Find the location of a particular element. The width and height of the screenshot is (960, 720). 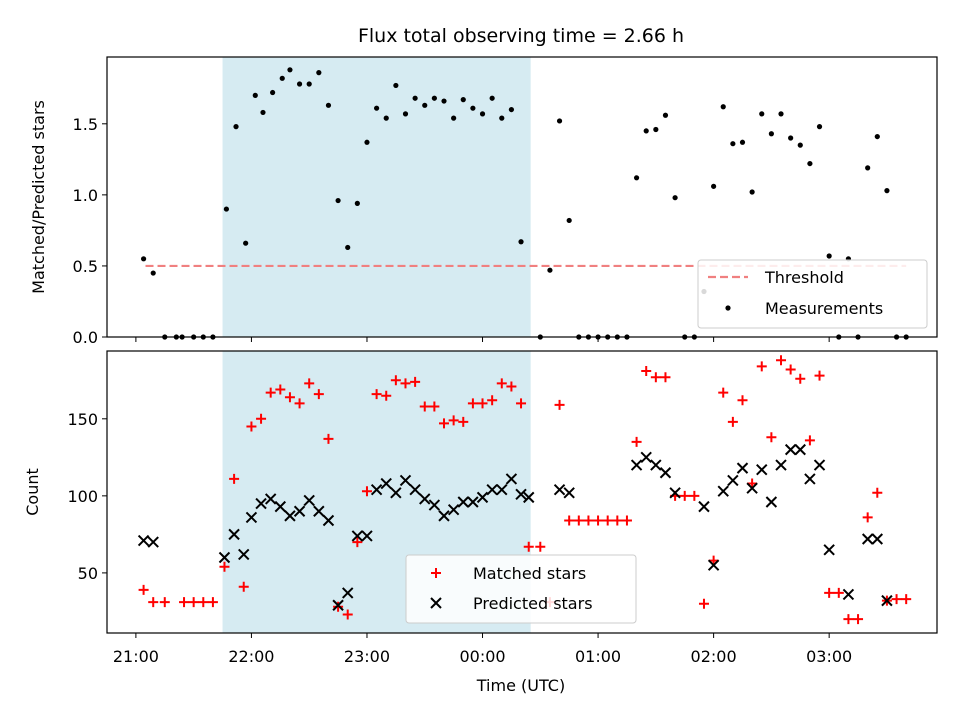

x-tick-label: 22:00 is located at coordinates (251, 656).